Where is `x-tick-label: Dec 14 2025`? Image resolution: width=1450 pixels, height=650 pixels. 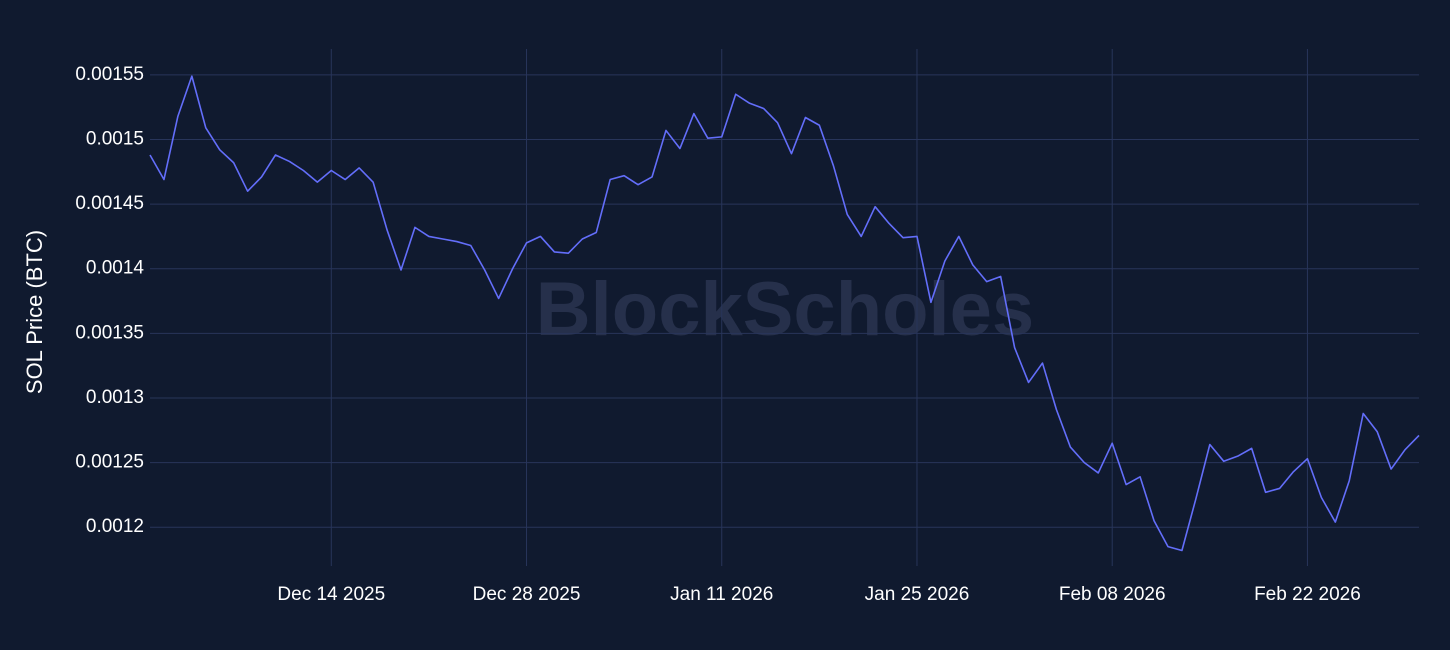
x-tick-label: Dec 14 2025 is located at coordinates (331, 594).